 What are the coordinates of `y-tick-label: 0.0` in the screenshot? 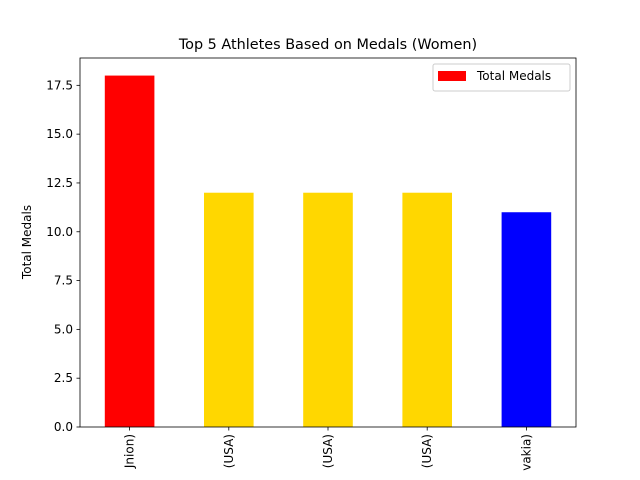 It's located at (63, 427).